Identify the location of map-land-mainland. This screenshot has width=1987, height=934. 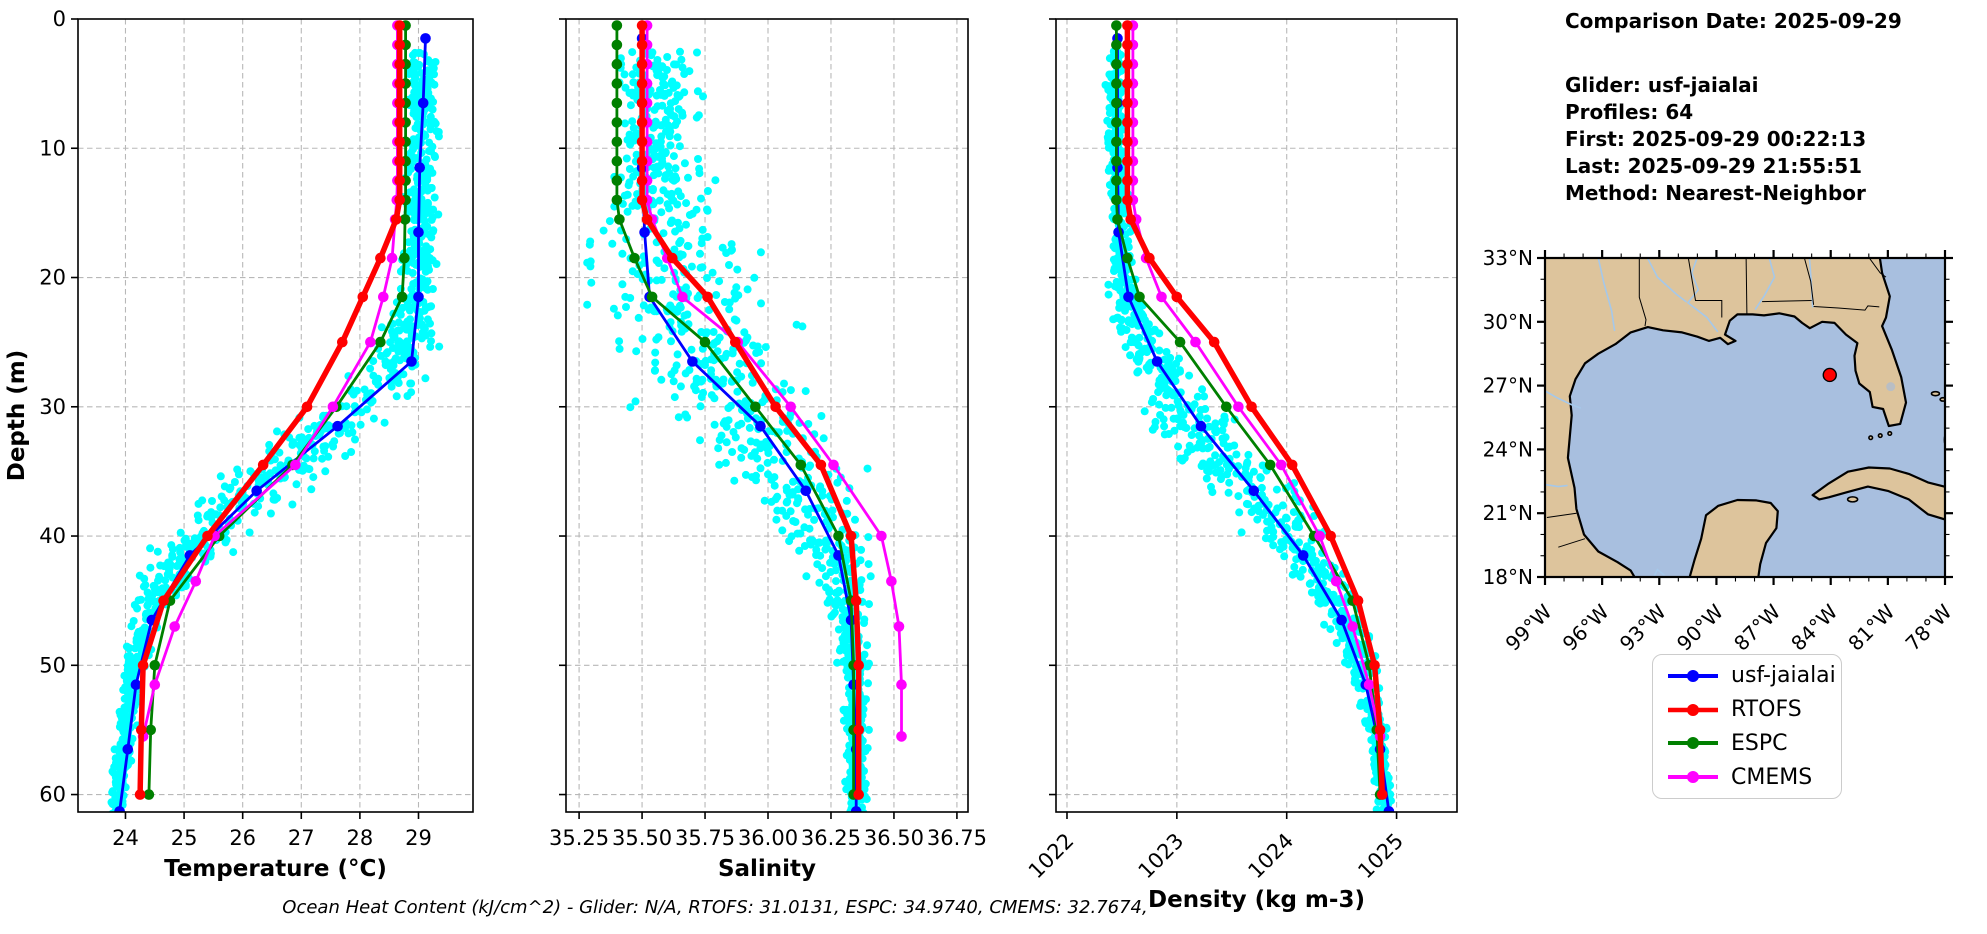
(1726, 417).